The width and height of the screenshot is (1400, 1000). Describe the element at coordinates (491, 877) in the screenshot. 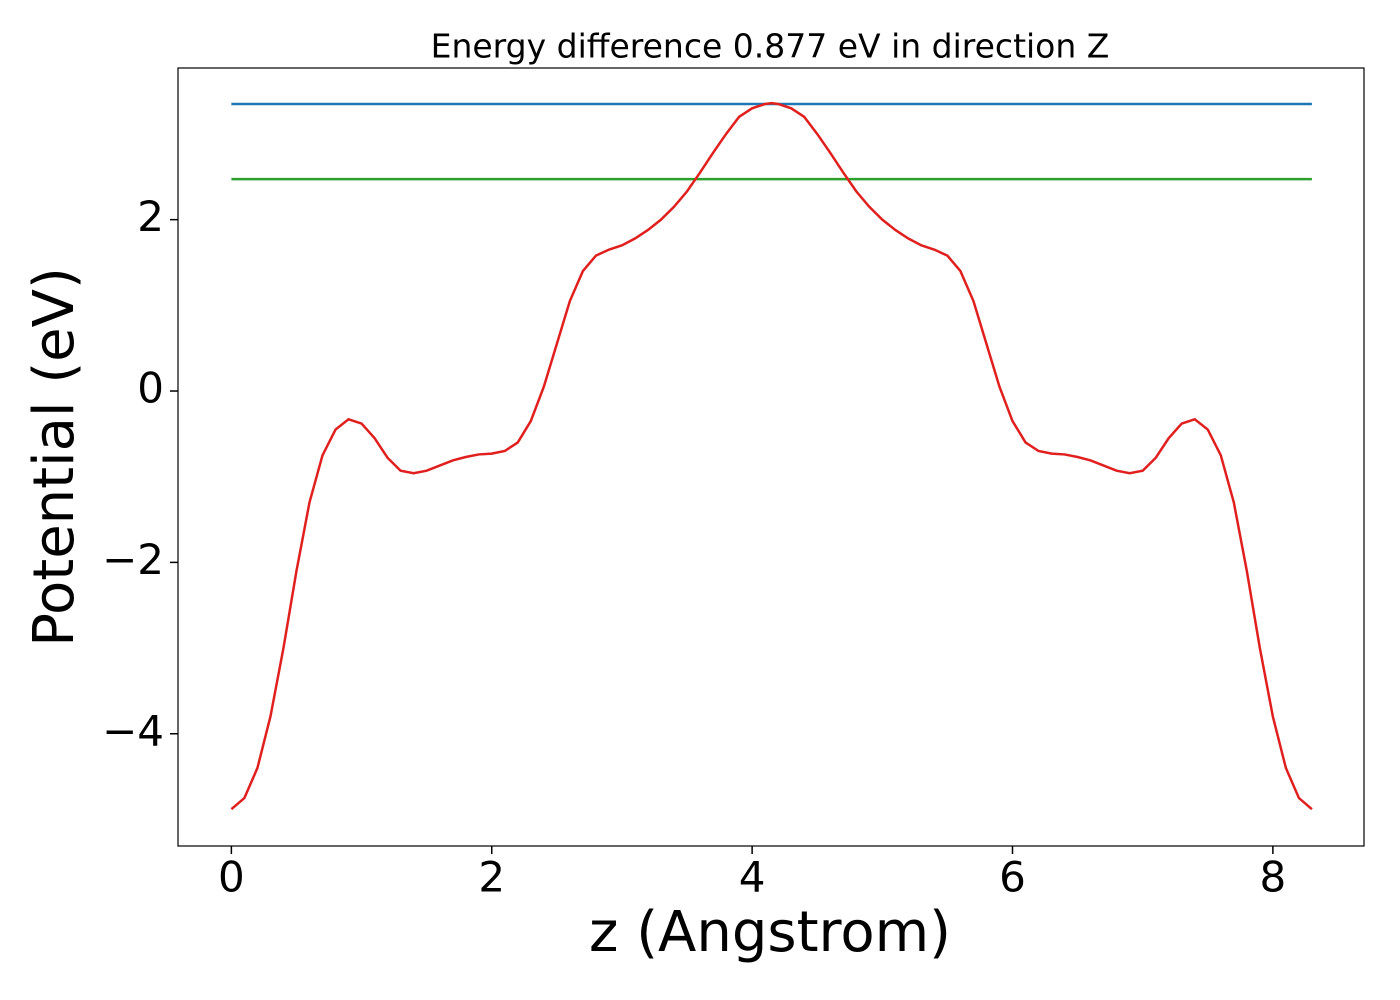

I see `x-tick-label: 2` at that location.